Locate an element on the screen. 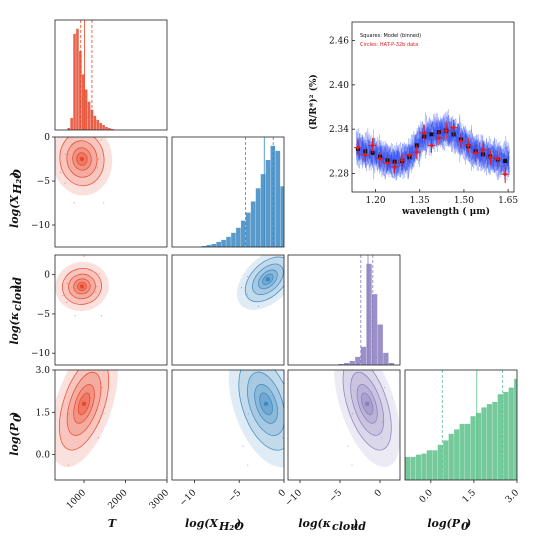 This screenshot has height=540, width=540. spectrum-inset: 1.20 1.35 1.50 1.65 2.28 2.34 2.40 2.46 is located at coordinates (423, 113).